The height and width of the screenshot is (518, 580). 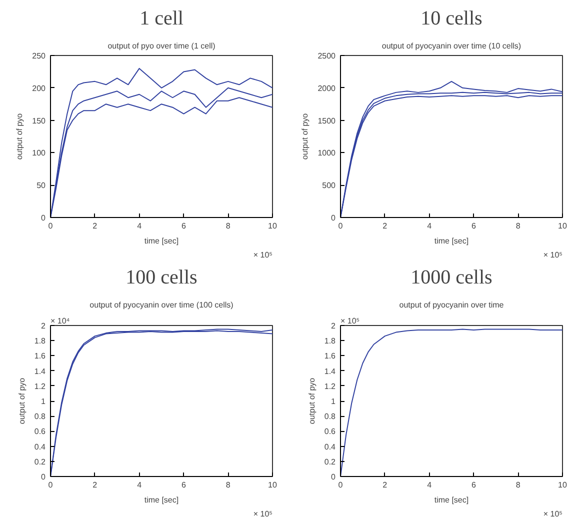 What do you see at coordinates (162, 305) in the screenshot?
I see `chart-subtitle: output of pyocyanin over time (100 cells)` at bounding box center [162, 305].